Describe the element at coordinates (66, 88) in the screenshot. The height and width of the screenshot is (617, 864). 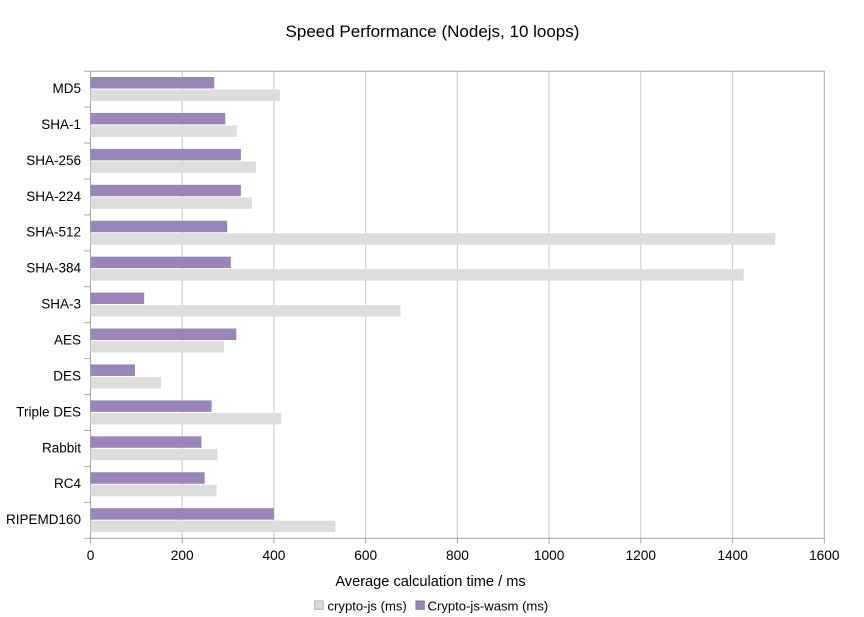
I see `svg-text: MD5` at that location.